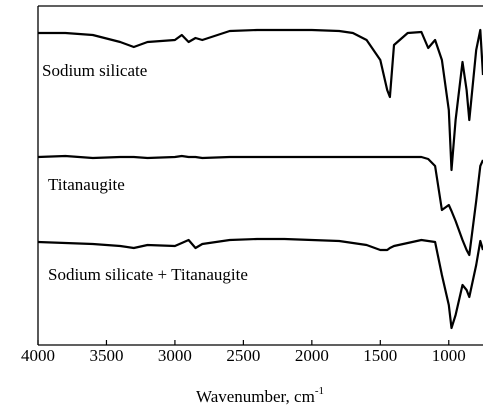 The image size is (483, 419). I want to click on series-label: Titanaugite, so click(86, 184).